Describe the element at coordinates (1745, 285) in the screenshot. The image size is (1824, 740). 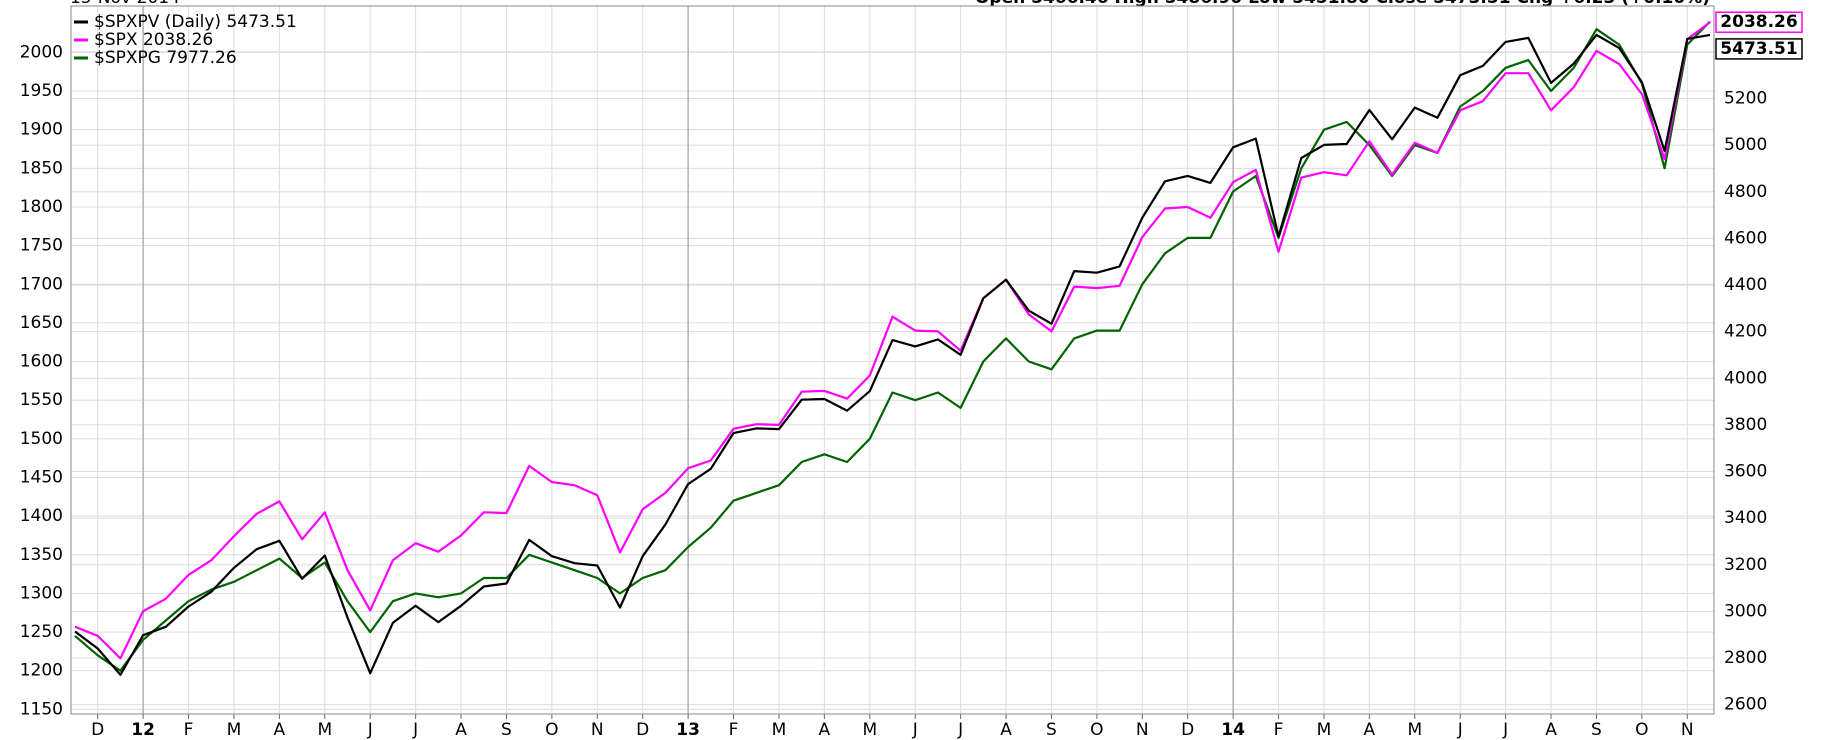
I see `y2-tick-label: 4400` at that location.